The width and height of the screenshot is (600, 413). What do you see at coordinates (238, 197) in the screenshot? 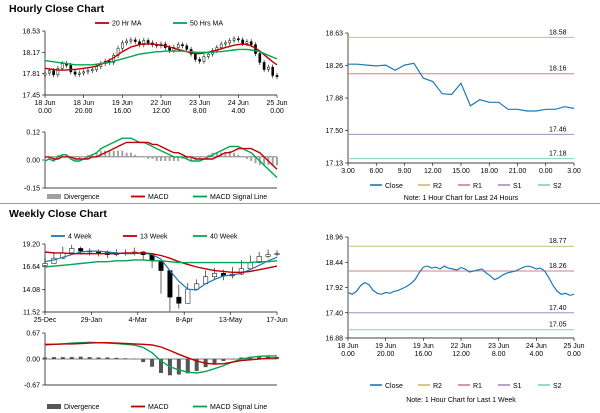
I see `legend-label: MACD Signal Line` at bounding box center [238, 197].